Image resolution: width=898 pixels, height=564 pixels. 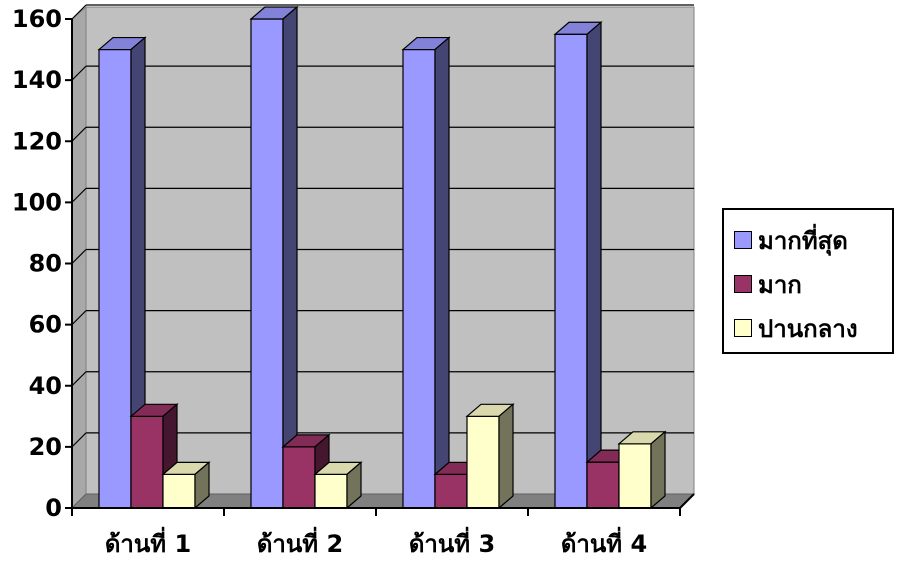 What do you see at coordinates (45, 264) in the screenshot?
I see `y-tick-label: 80` at bounding box center [45, 264].